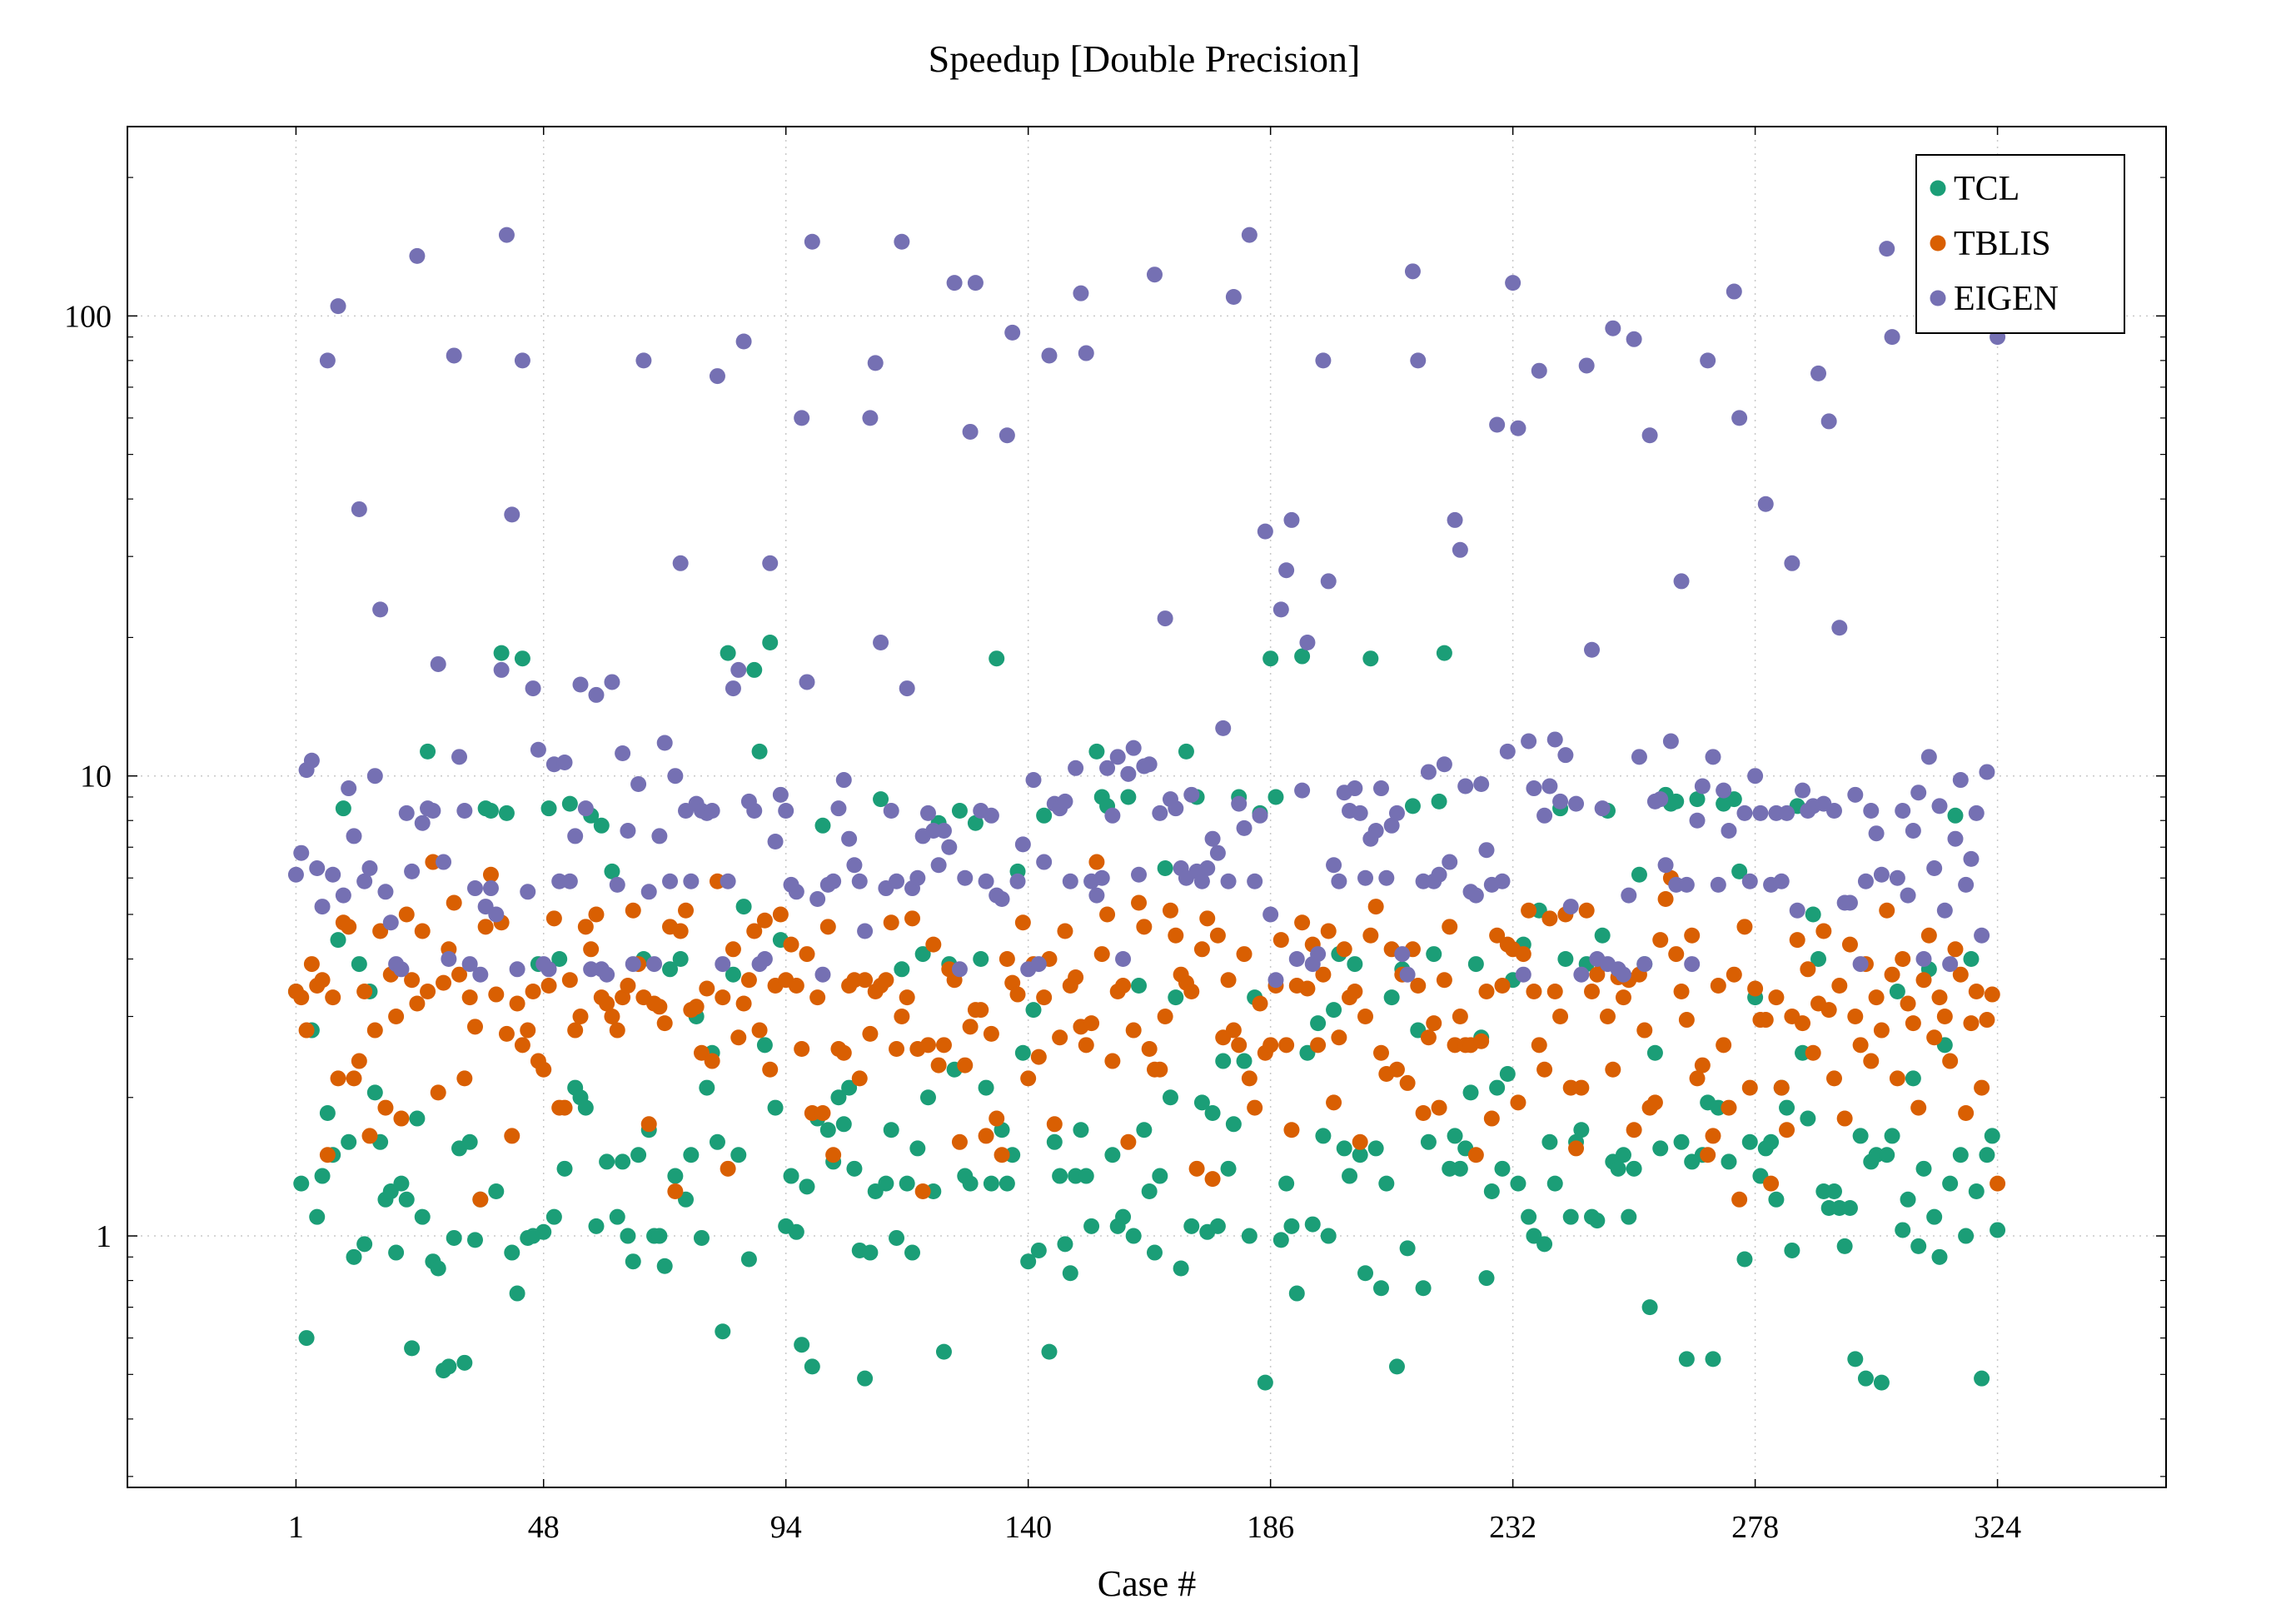  I want to click on legend-label-tblis: TBLIS, so click(2002, 244).